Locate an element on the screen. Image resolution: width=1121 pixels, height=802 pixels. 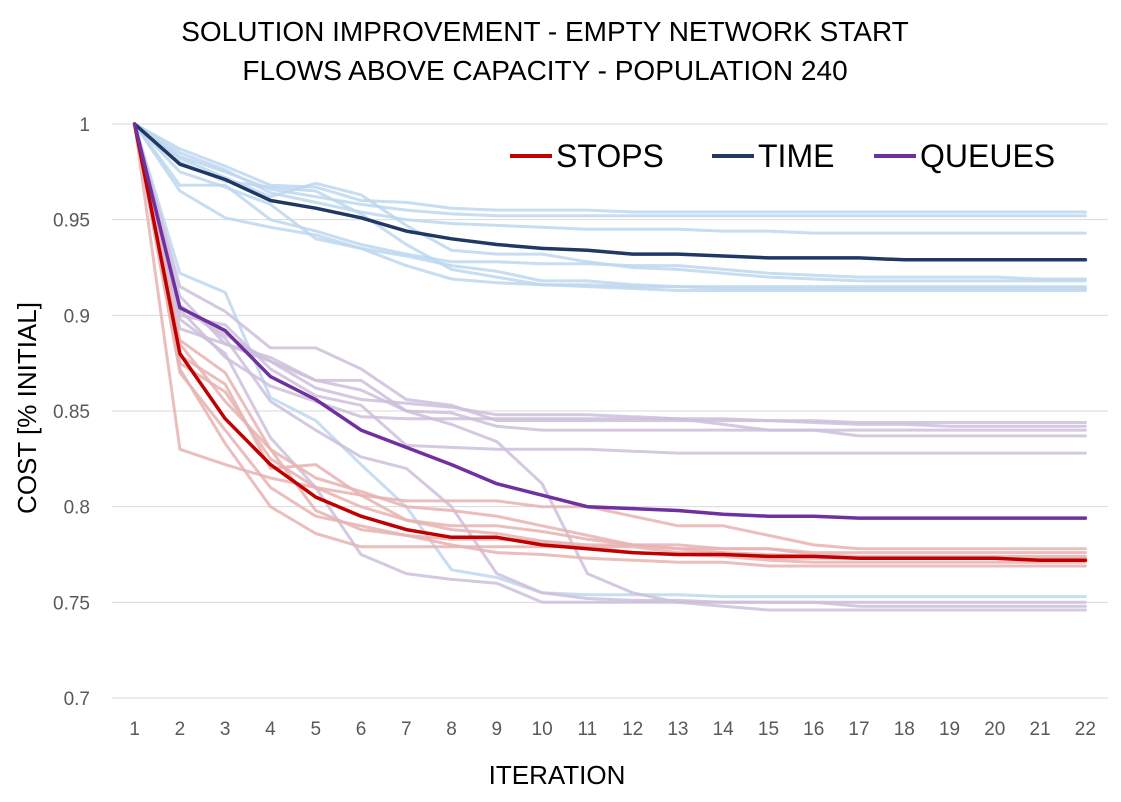
x-tick-label: 6 is located at coordinates (361, 729).